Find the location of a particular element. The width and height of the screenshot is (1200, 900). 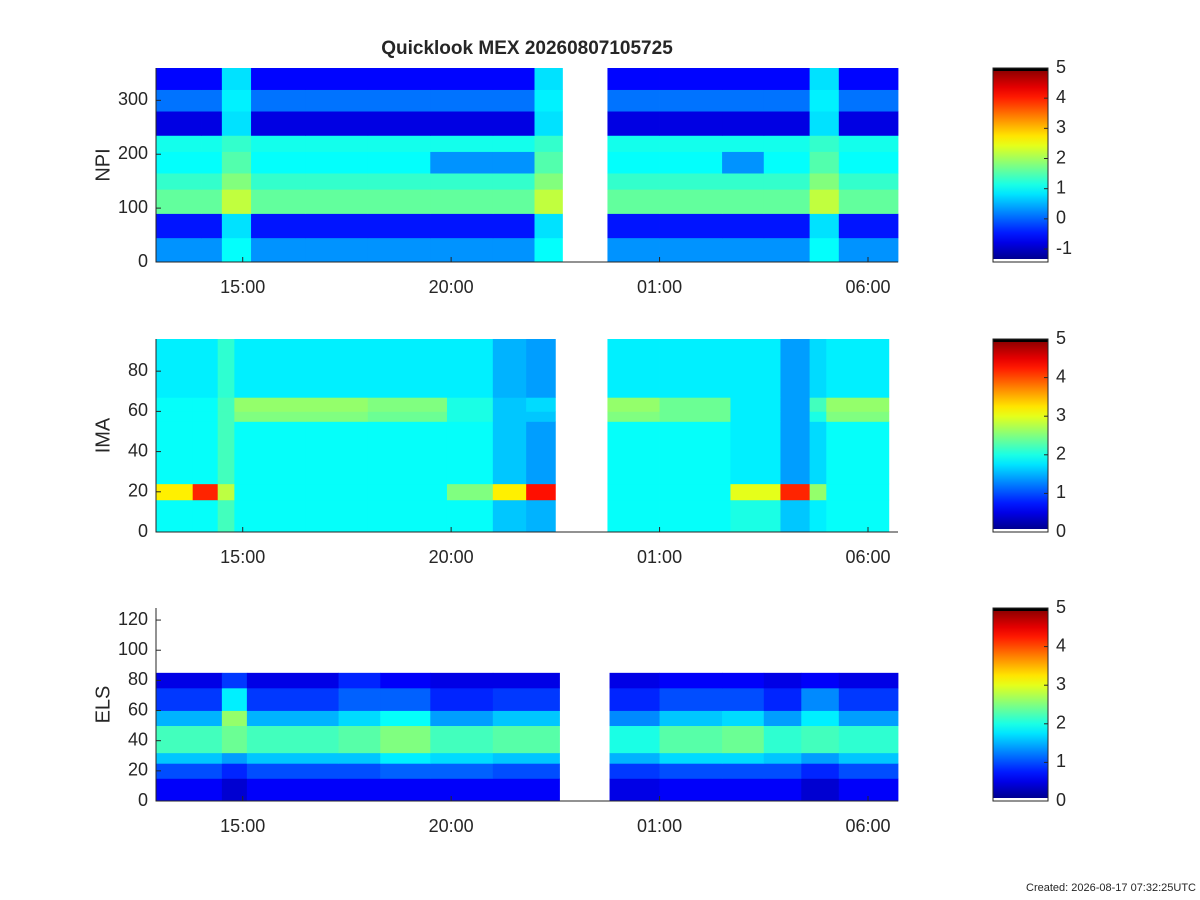

y-tick-label: 200 is located at coordinates (133, 153).